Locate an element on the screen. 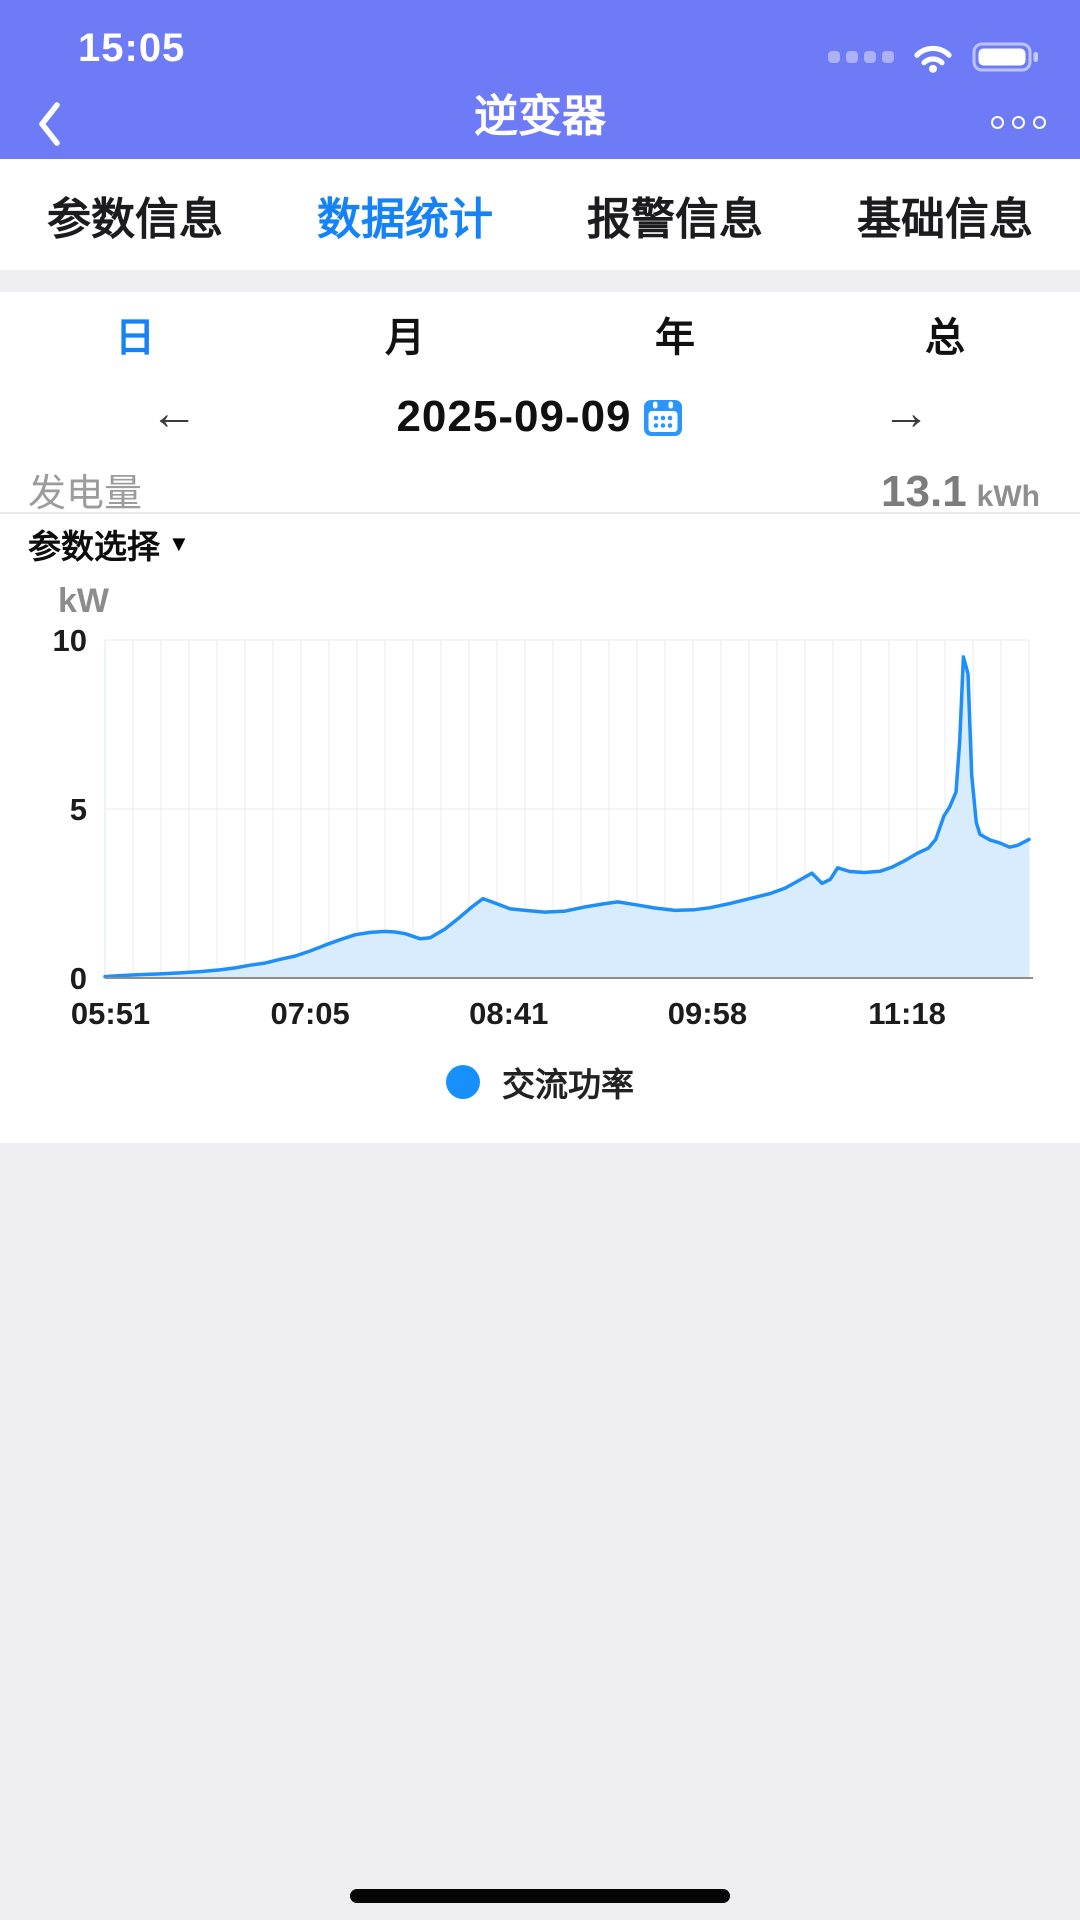 This screenshot has width=1080, height=1920. status-icons is located at coordinates (934, 57).